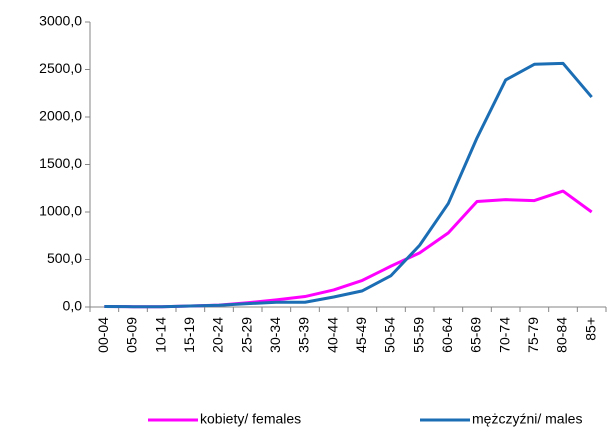  I want to click on x-tick-label: 30-34, so click(275, 335).